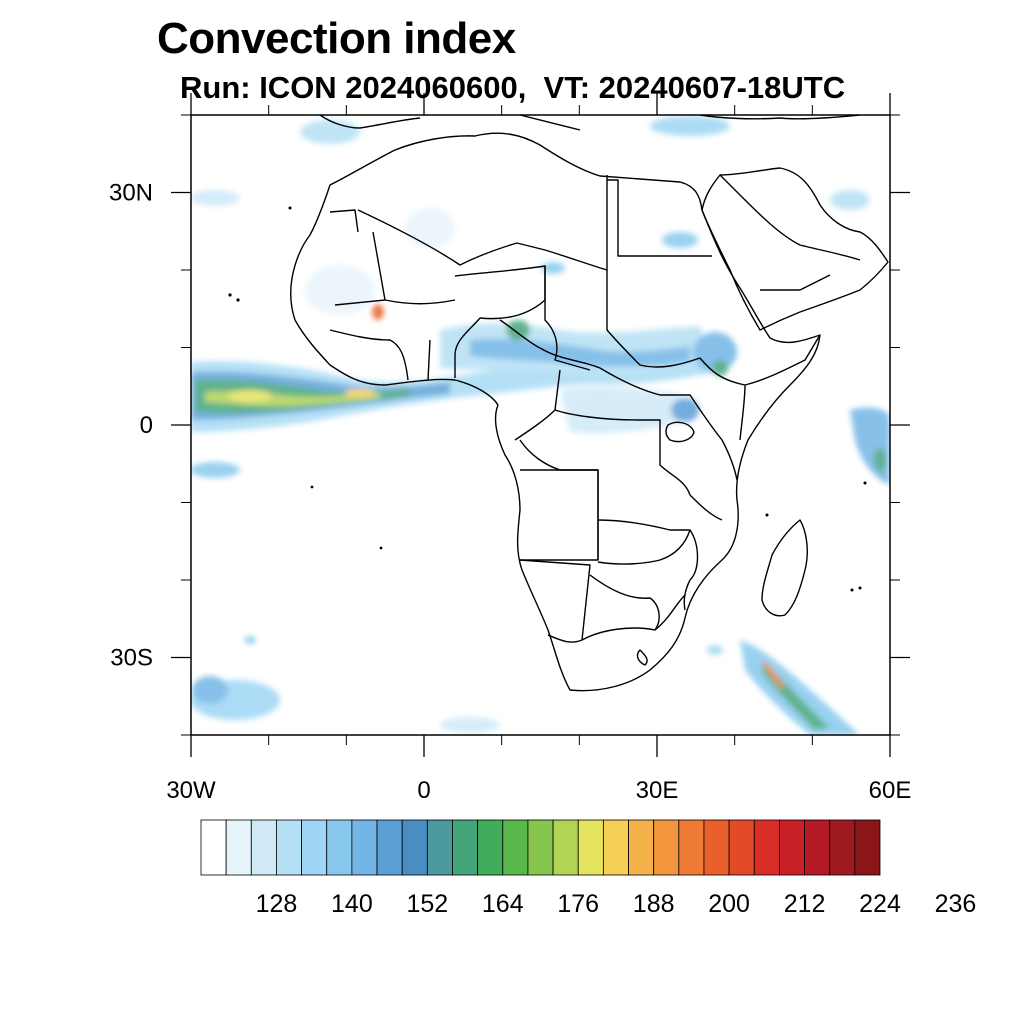 Image resolution: width=1024 pixels, height=1024 pixels. I want to click on colorbar-label: 224, so click(880, 904).